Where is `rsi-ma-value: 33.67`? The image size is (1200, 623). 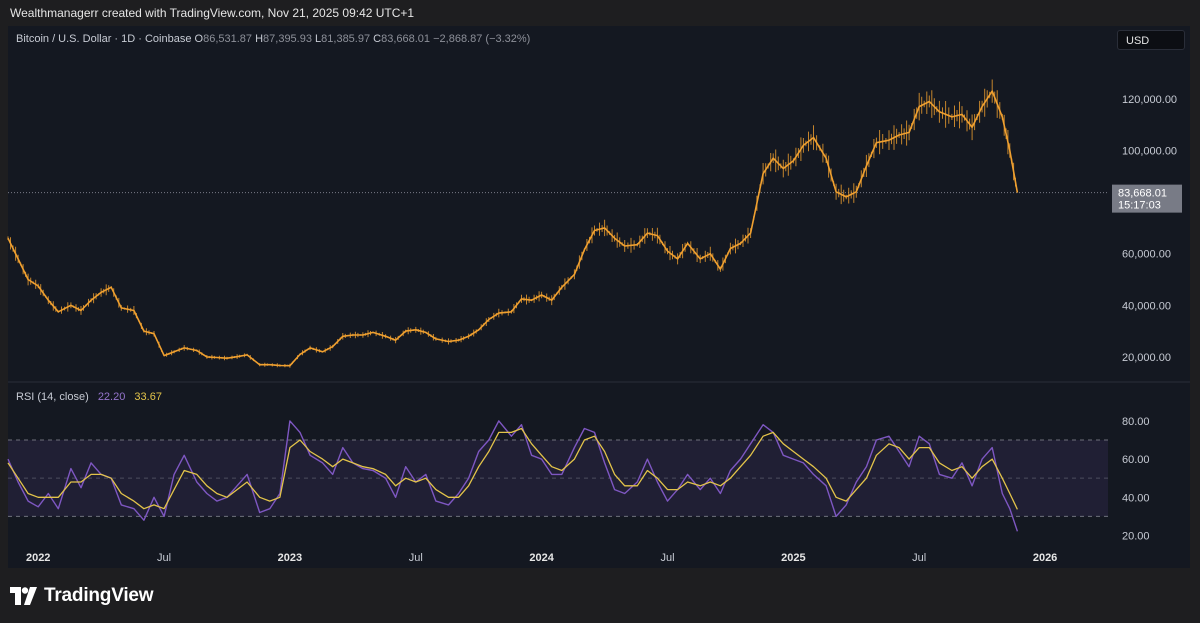 rsi-ma-value: 33.67 is located at coordinates (148, 397).